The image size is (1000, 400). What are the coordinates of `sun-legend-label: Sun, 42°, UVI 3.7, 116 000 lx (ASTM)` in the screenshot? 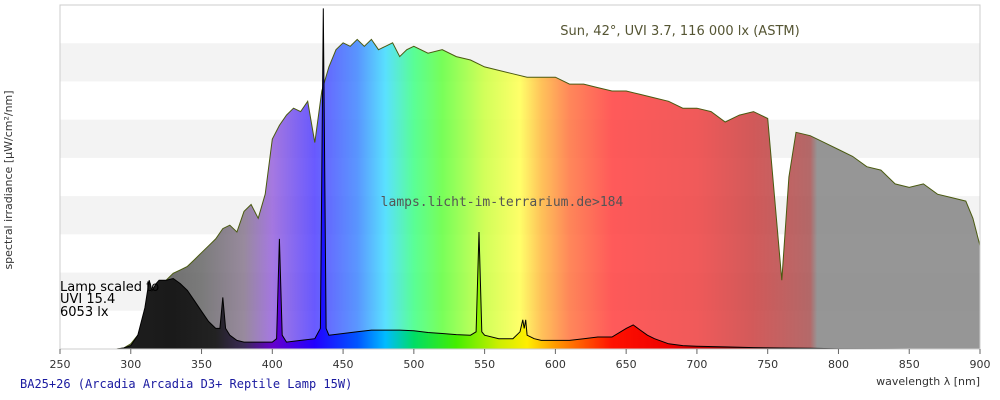 It's located at (679, 31).